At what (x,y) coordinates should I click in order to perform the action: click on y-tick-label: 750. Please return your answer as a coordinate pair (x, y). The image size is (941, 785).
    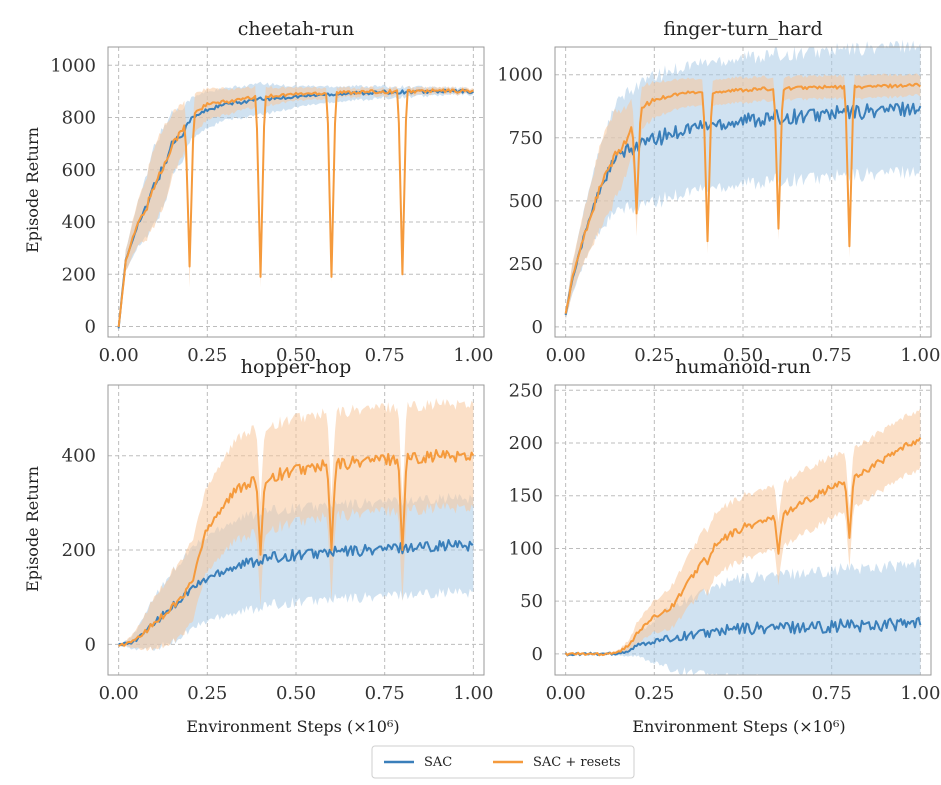
    Looking at the image, I should click on (526, 138).